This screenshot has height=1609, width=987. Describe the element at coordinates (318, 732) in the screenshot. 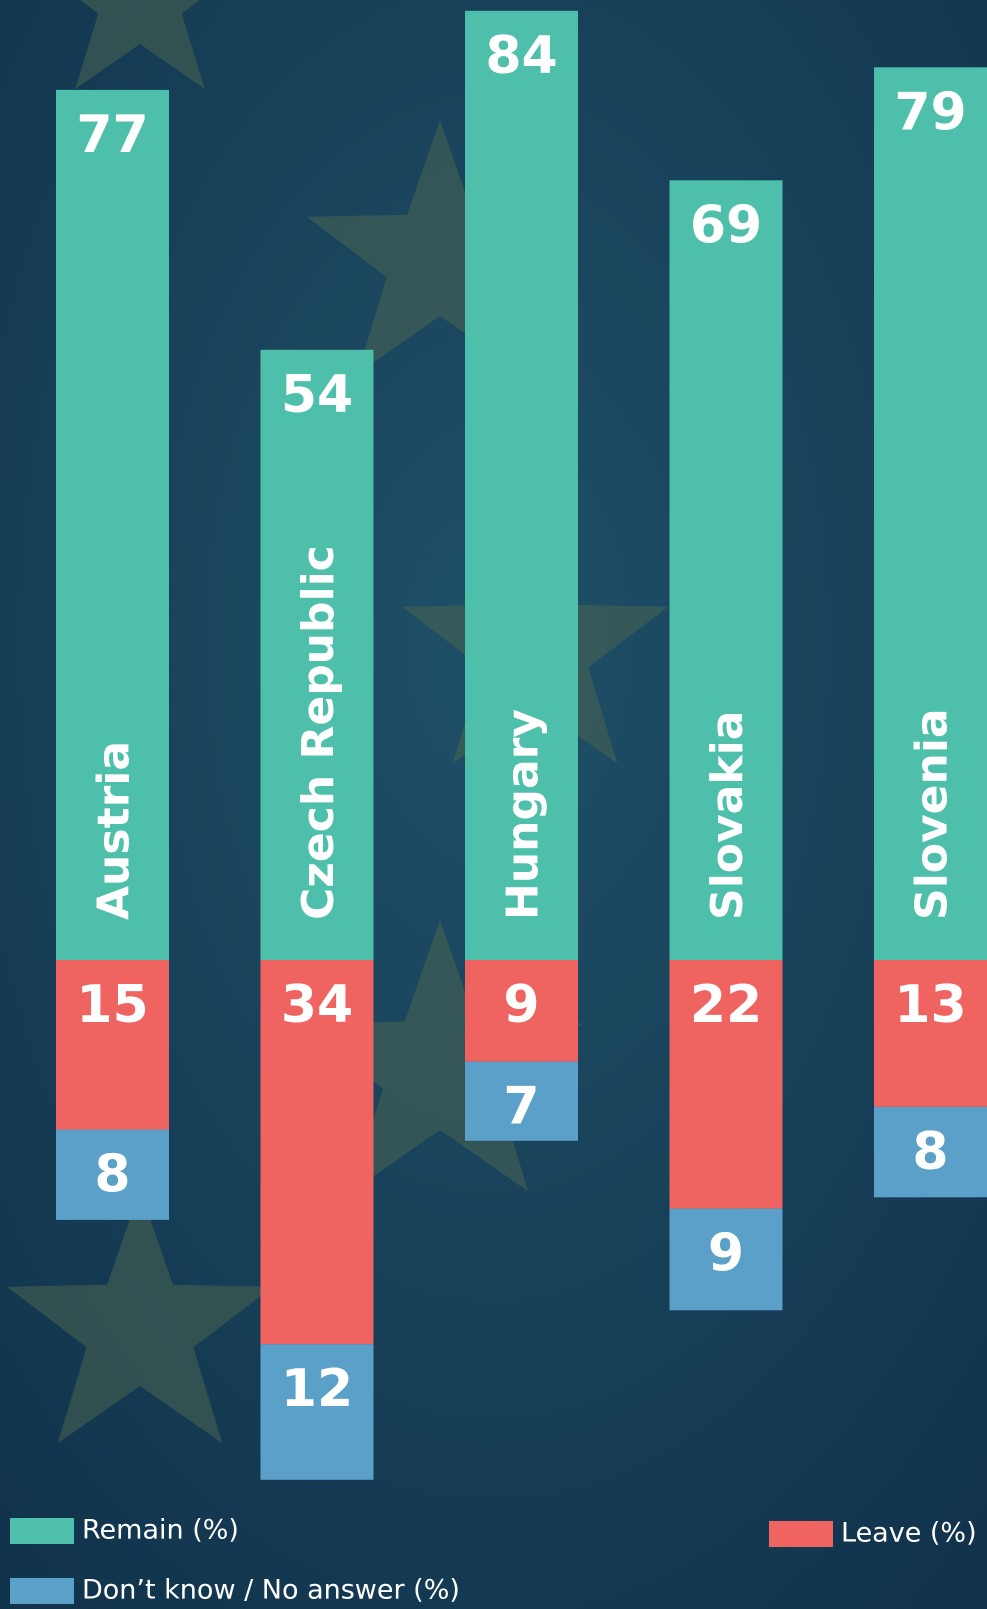

I see `category-label: Czech Republic` at that location.